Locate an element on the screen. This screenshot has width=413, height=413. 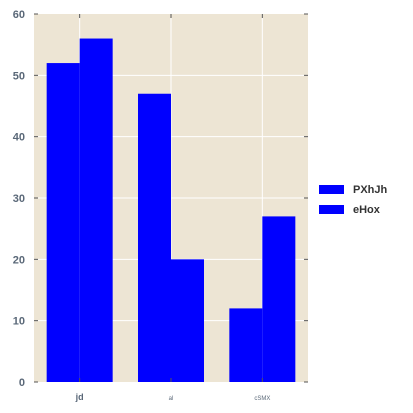
x-tick-label: jd is located at coordinates (79, 397).